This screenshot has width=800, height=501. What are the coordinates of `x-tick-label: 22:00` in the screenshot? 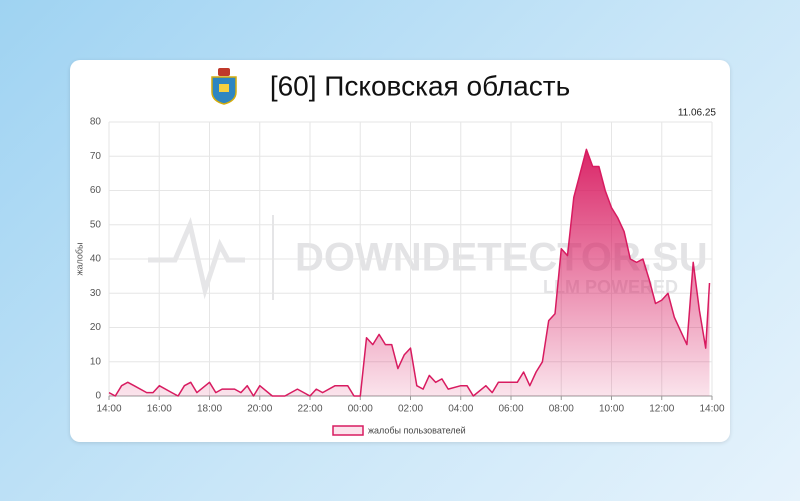 It's located at (309, 409).